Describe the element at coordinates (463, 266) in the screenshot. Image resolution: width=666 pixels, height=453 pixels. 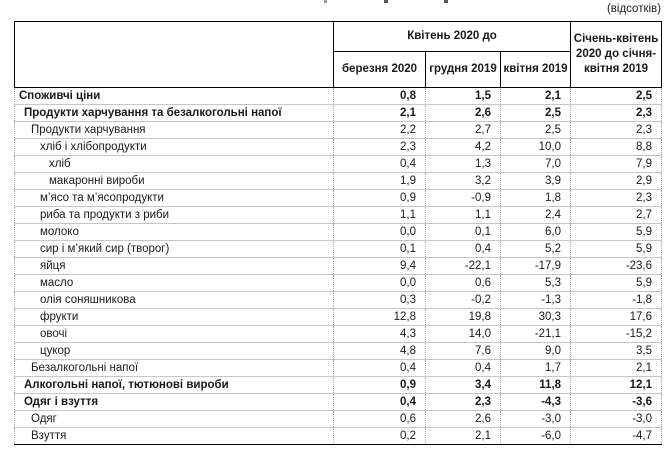
I see `row-value: -22,1` at that location.